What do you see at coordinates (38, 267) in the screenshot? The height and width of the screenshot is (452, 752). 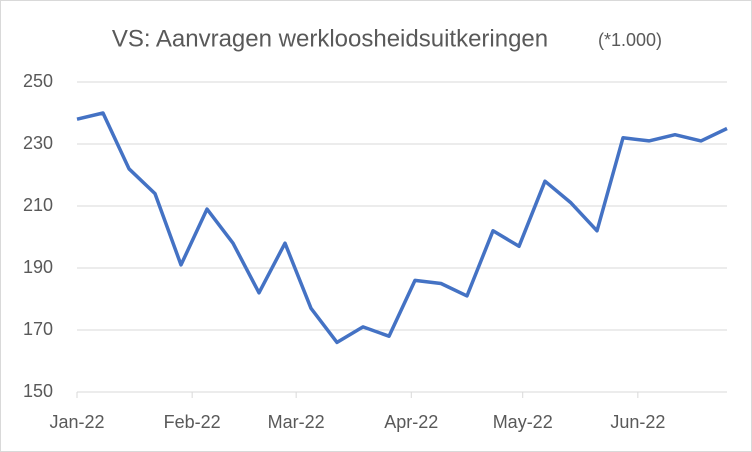 I see `y-tick-label: 190` at bounding box center [38, 267].